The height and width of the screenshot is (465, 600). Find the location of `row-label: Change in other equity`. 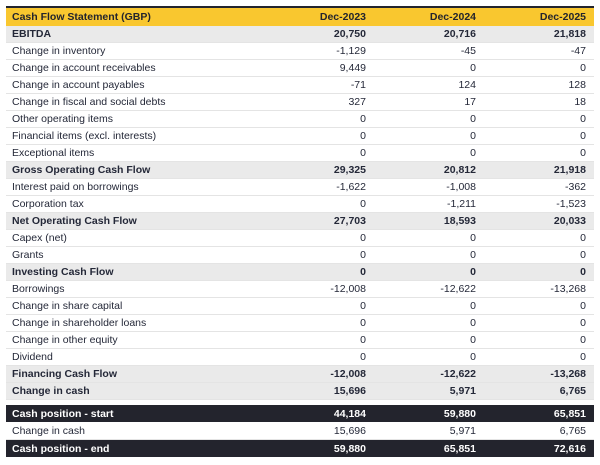

row-label: Change in other equity is located at coordinates (65, 340).